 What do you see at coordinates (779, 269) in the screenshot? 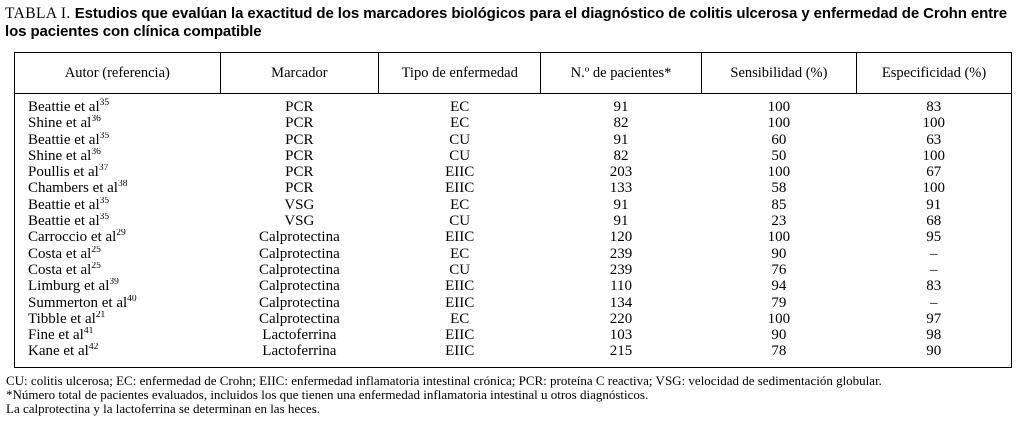
I see `sensitivity-cell: 76` at bounding box center [779, 269].